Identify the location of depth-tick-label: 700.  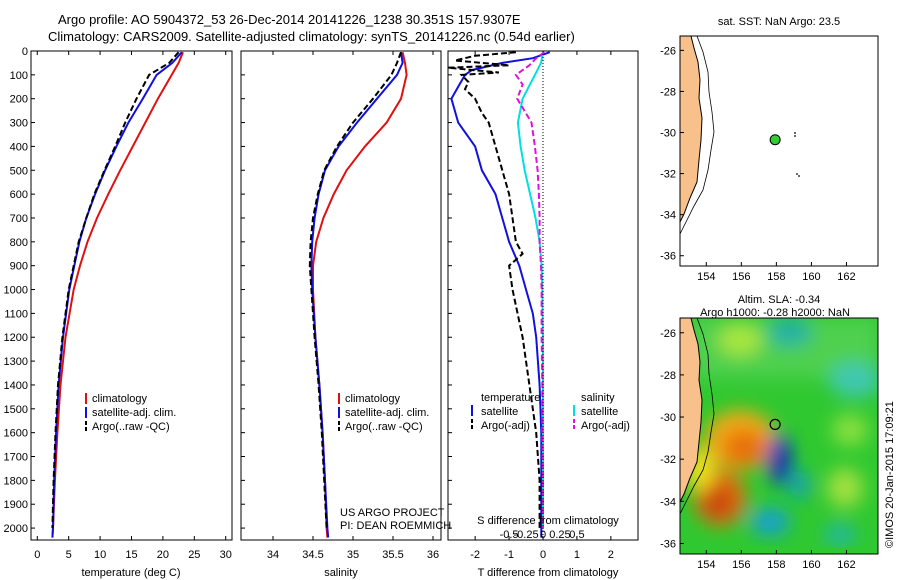
(19, 219).